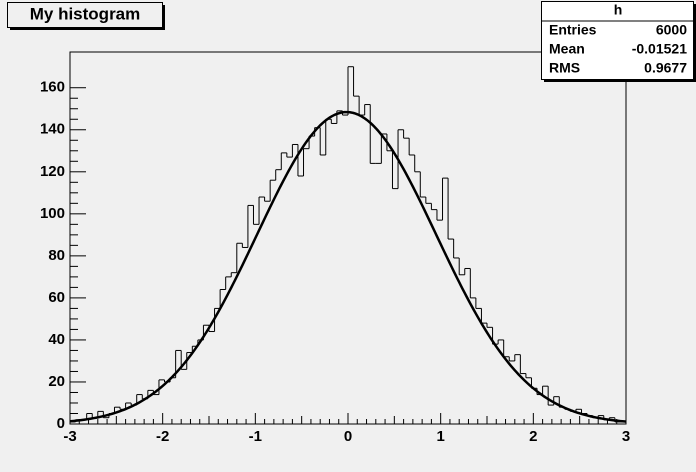  What do you see at coordinates (659, 49) in the screenshot?
I see `stats-value: -0.01521` at bounding box center [659, 49].